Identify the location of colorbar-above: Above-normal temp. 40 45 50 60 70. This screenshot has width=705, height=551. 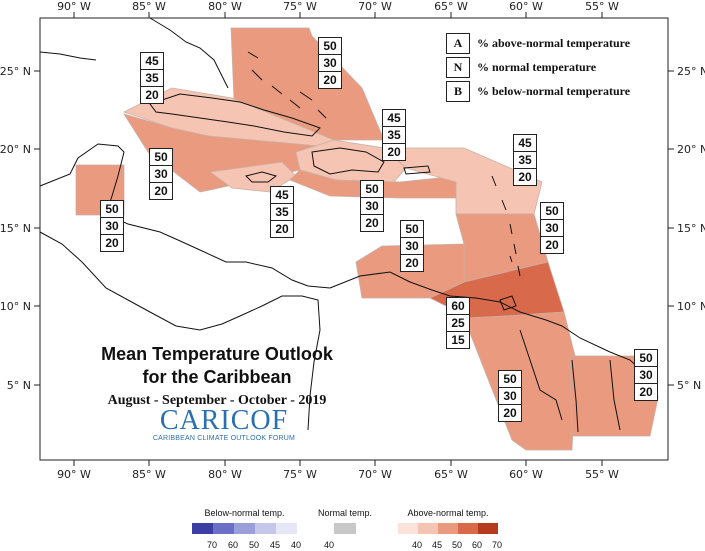
(450, 529).